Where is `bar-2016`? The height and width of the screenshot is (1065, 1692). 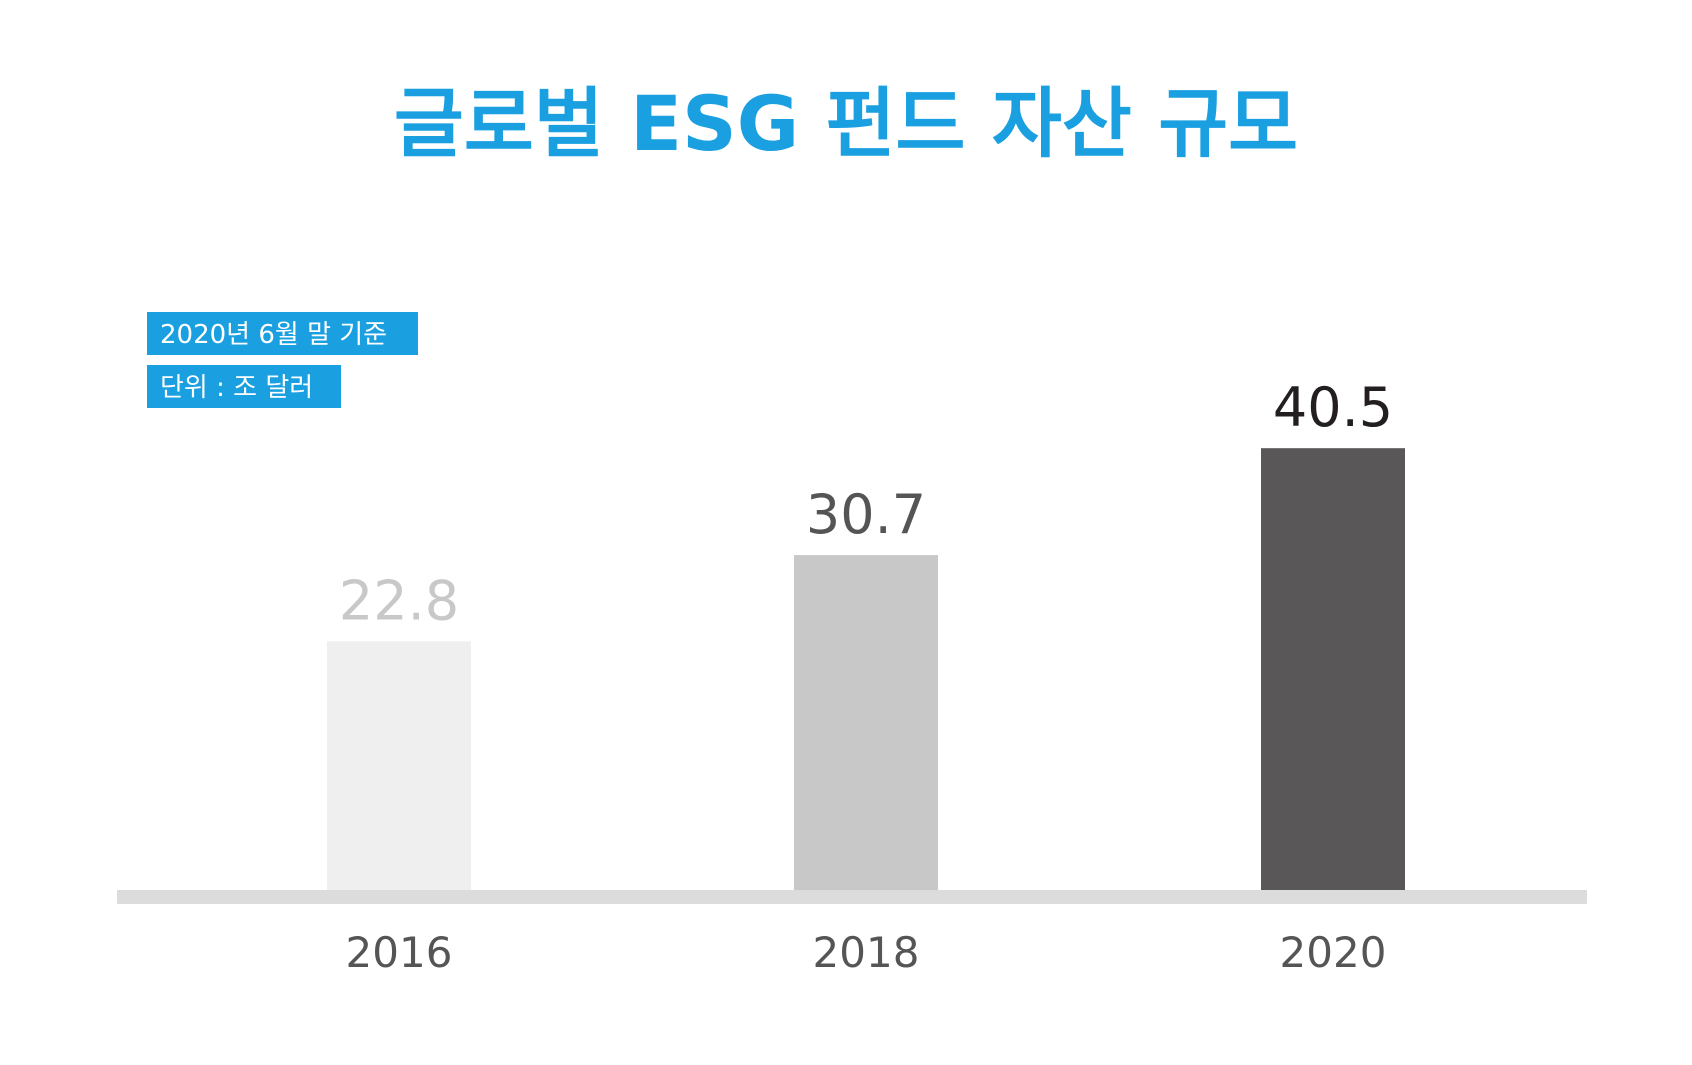
bar-2016 is located at coordinates (399, 765).